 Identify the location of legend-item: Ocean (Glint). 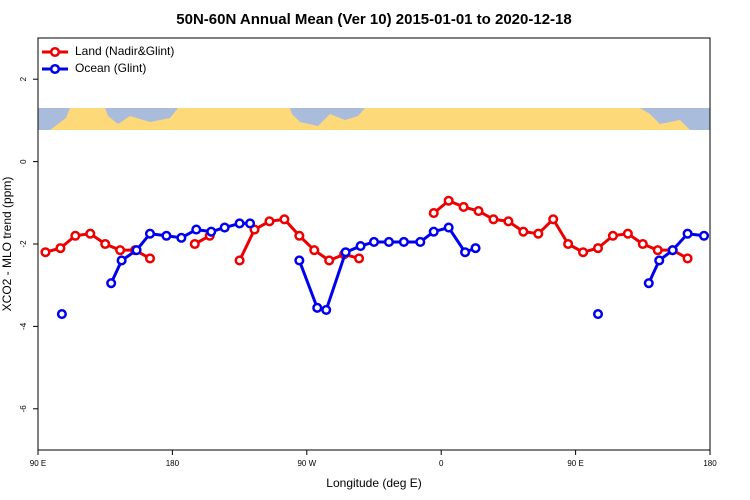
(94, 68).